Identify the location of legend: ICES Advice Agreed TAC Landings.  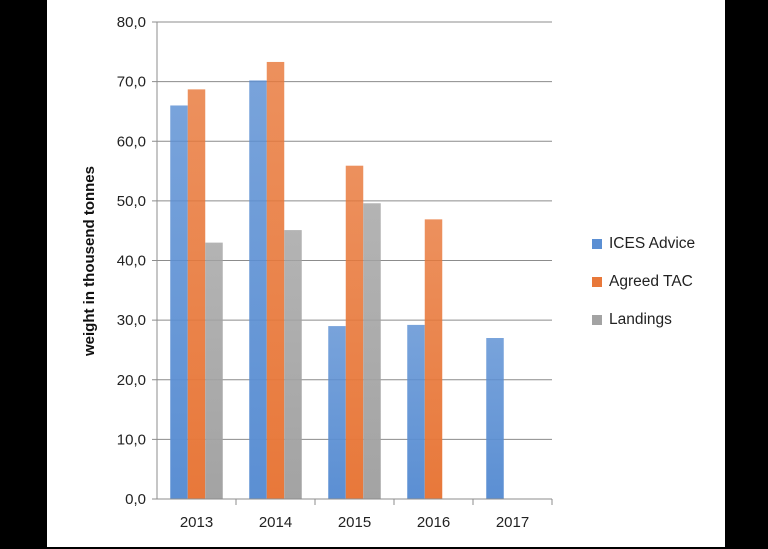
(643, 282).